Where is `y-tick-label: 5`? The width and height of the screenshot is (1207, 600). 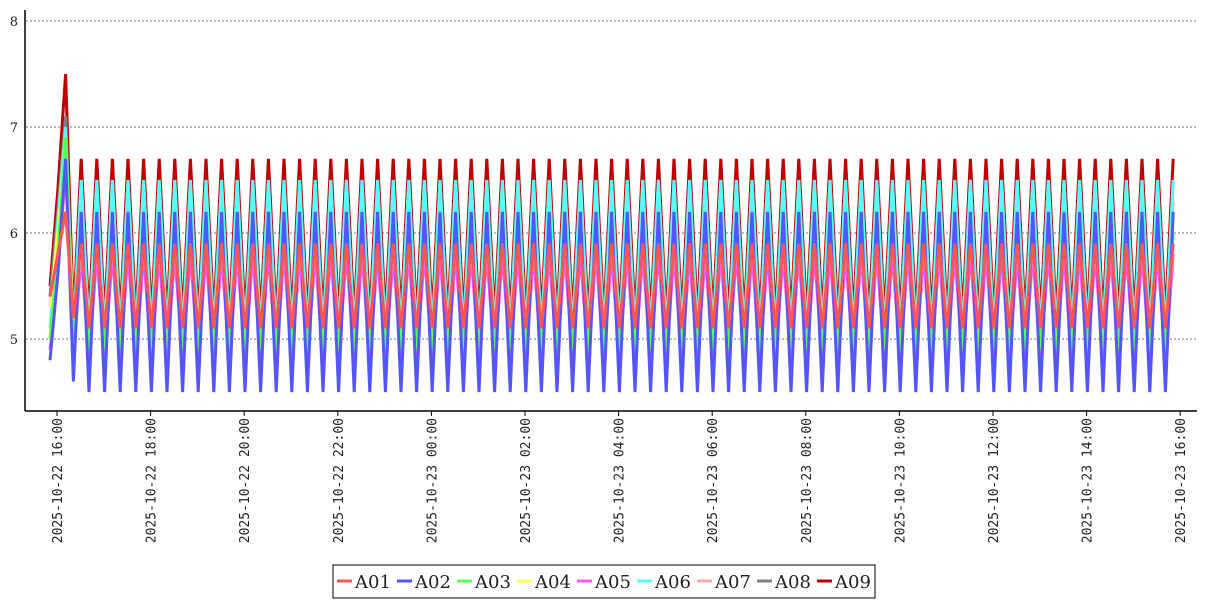
y-tick-label: 5 is located at coordinates (14, 340).